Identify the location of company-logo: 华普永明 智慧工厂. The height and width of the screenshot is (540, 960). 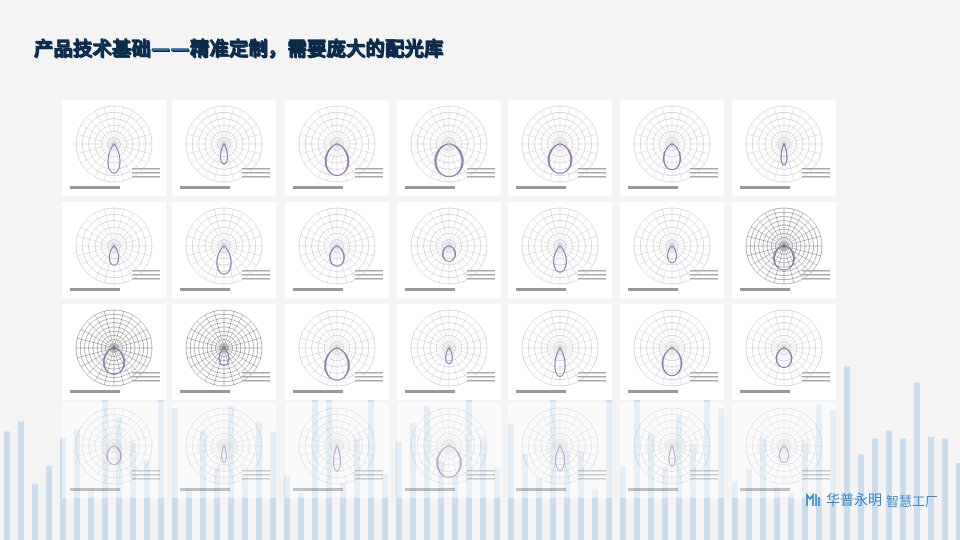
(872, 500).